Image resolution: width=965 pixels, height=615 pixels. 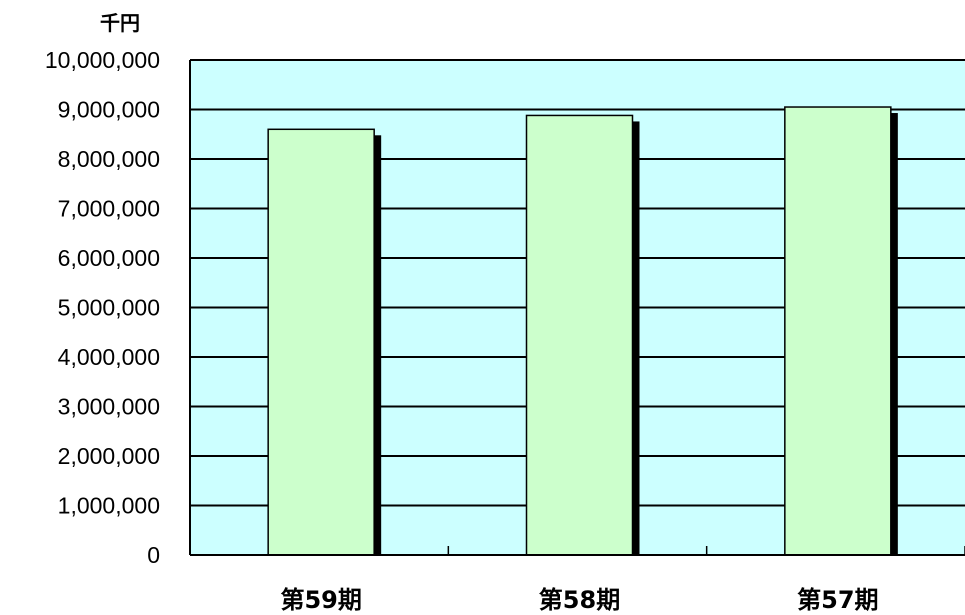 What do you see at coordinates (109, 506) in the screenshot?
I see `y-tick-label: 1,000,000` at bounding box center [109, 506].